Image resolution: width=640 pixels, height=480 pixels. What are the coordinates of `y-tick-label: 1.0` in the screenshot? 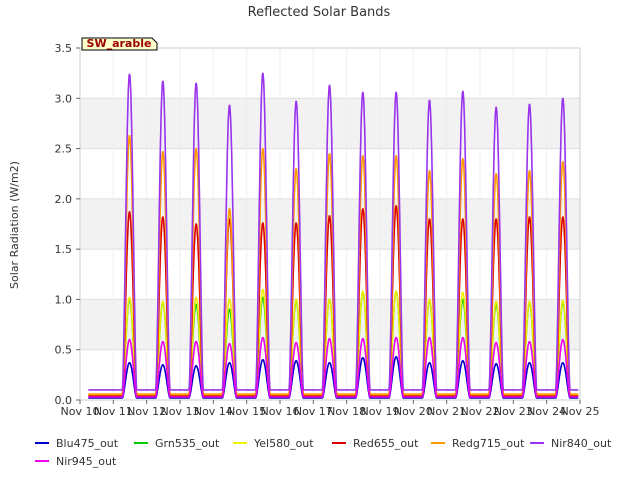 It's located at (64, 299).